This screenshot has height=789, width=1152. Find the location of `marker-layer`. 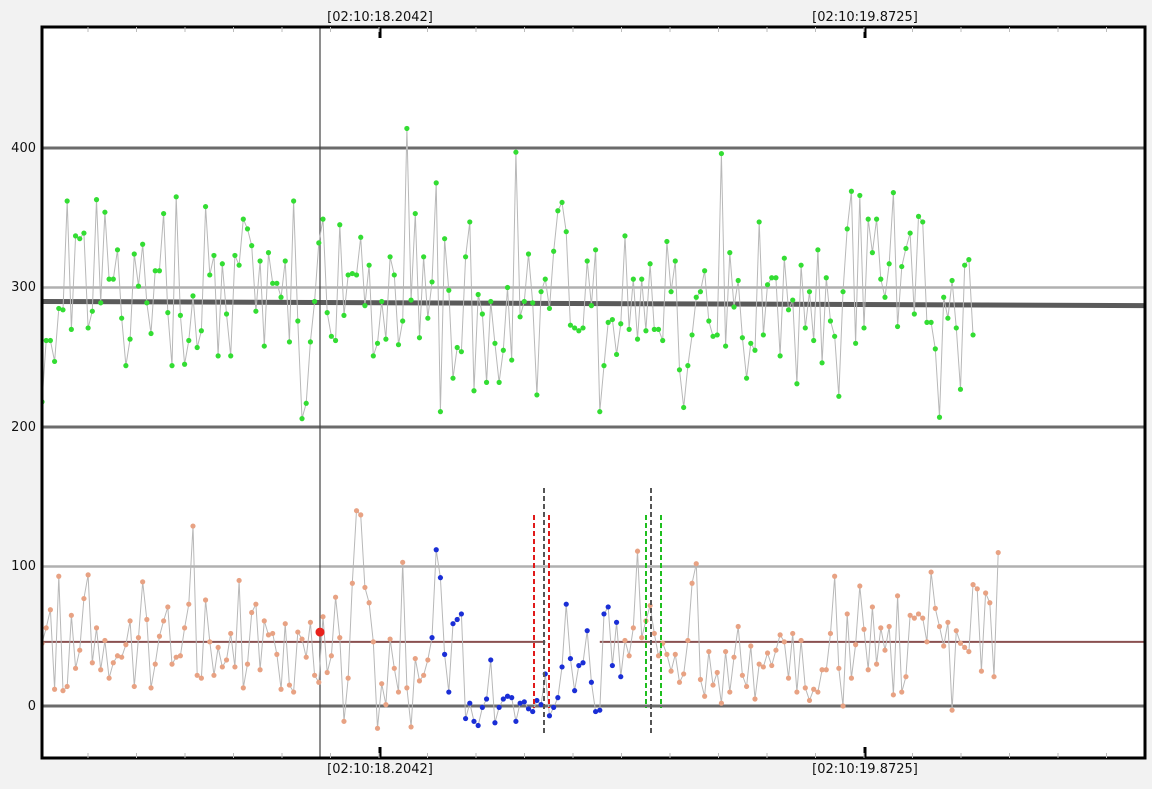

marker-layer is located at coordinates (597, 611).